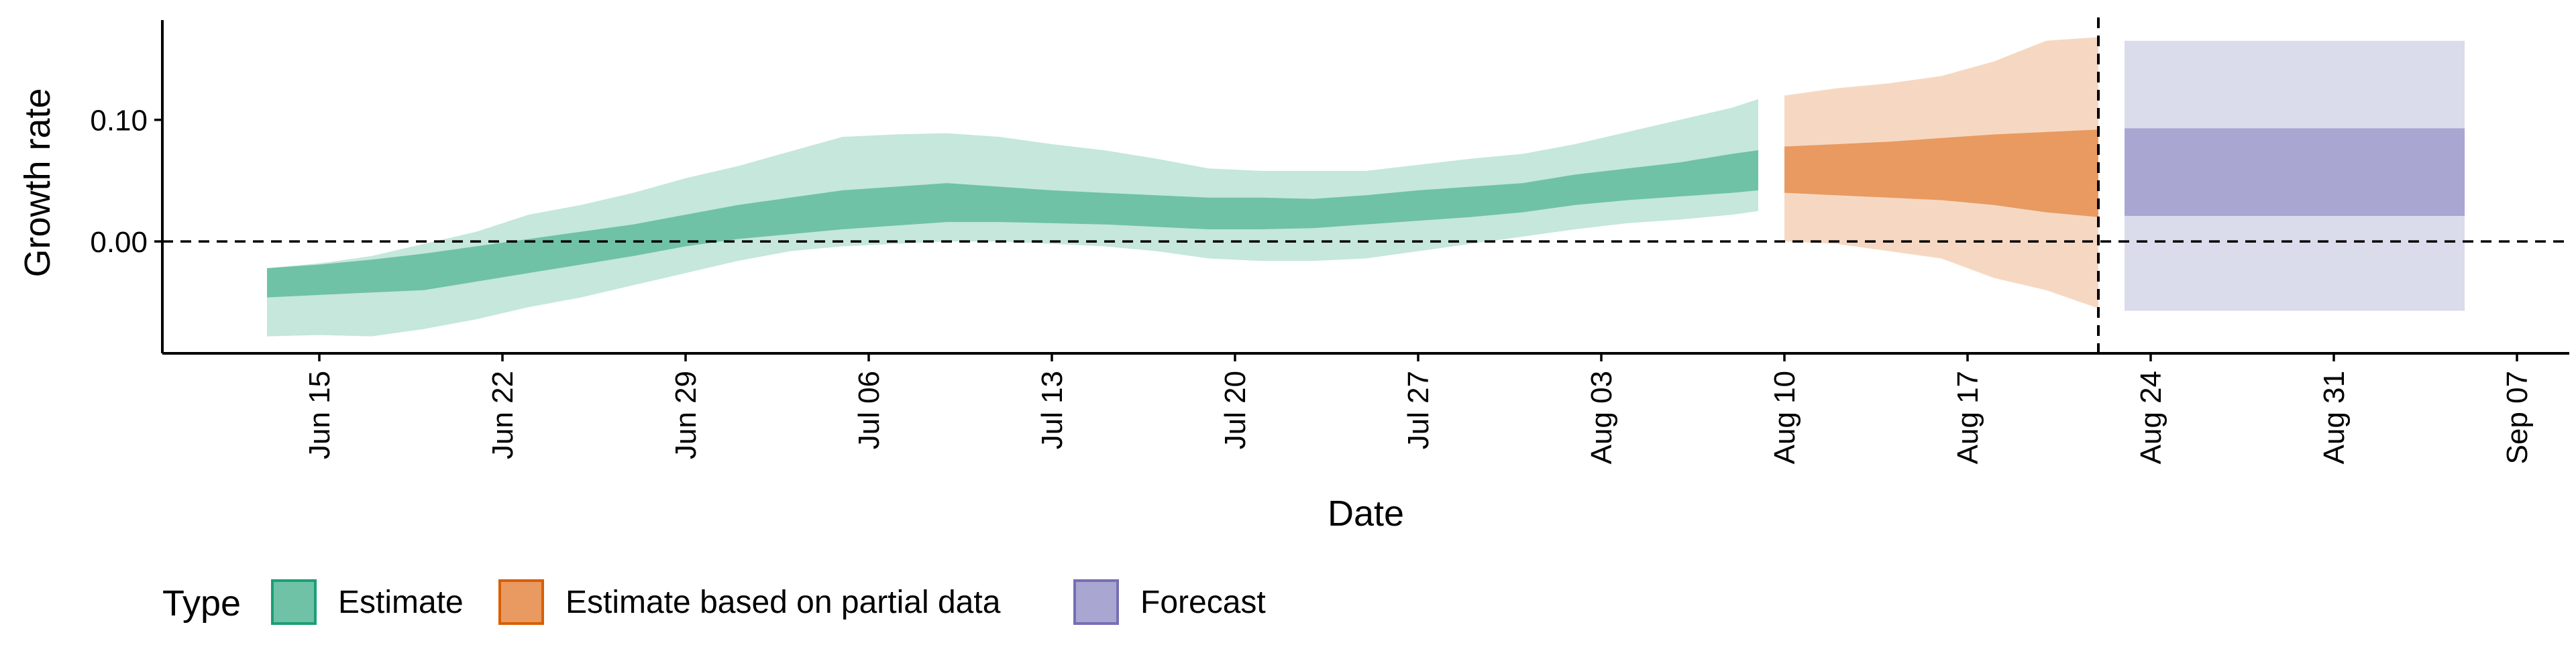  What do you see at coordinates (201, 603) in the screenshot?
I see `legend-title: Type` at bounding box center [201, 603].